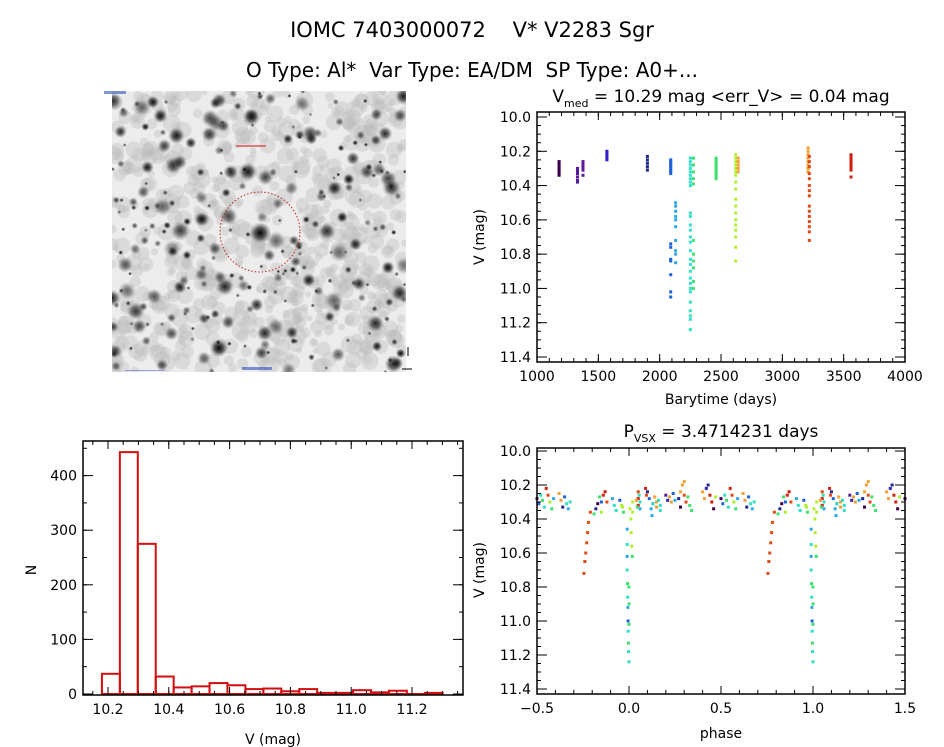  I want to click on figure-title: IOMC 7403000072 V* V2283 Sgr, so click(472, 30).